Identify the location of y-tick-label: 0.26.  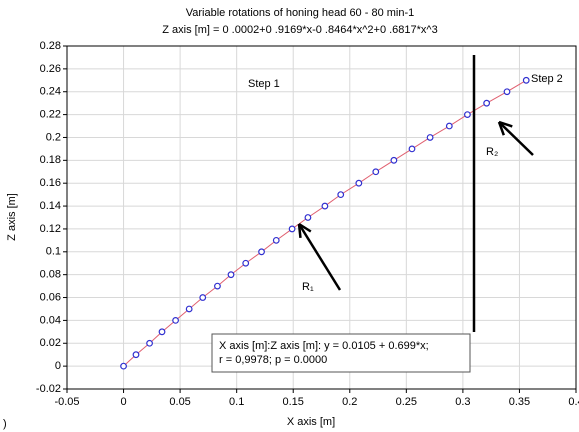
(50, 69).